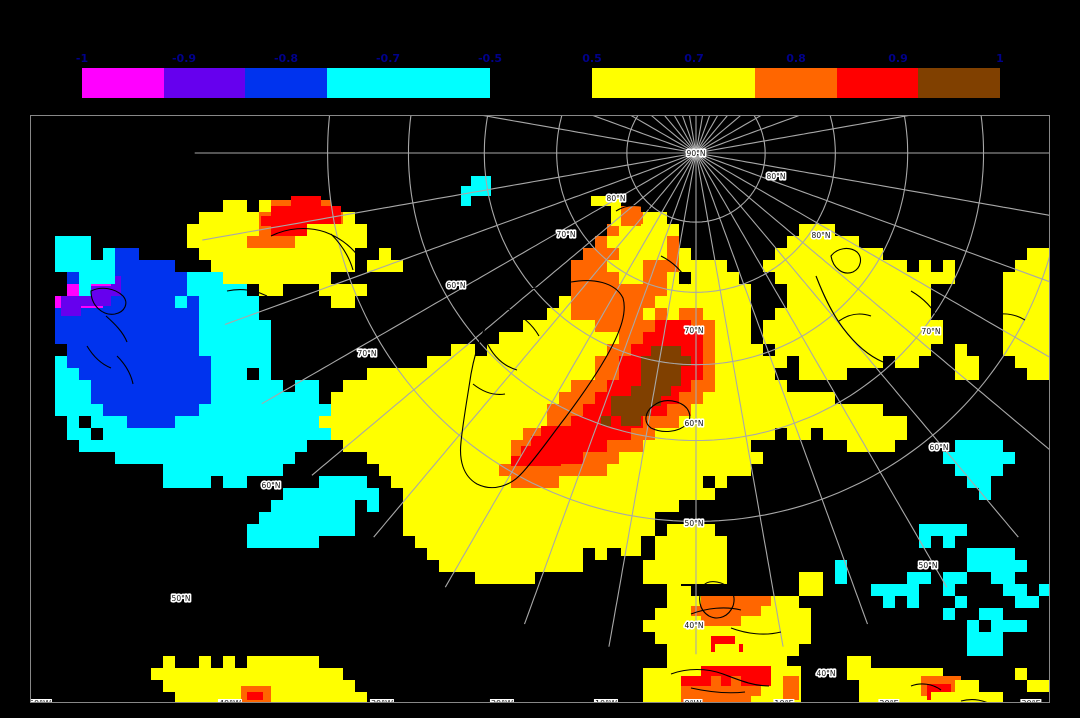  What do you see at coordinates (694, 423) in the screenshot?
I see `graticule-label: 60°N` at bounding box center [694, 423].